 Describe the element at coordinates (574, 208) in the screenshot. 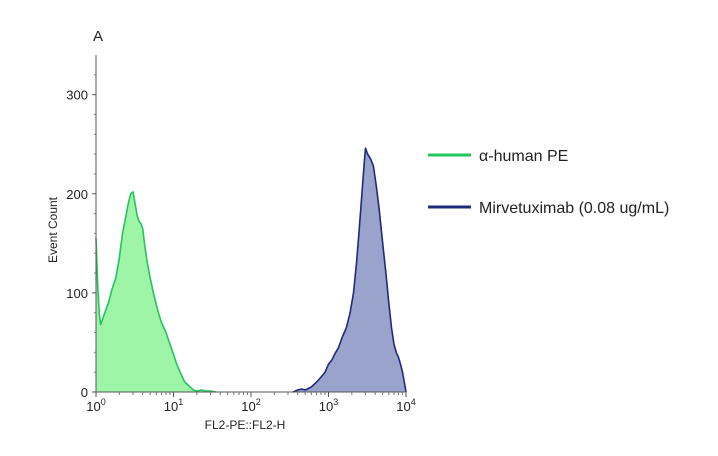

I see `legend-label-2: Mirvetuximab (0.08 ug/mL)` at that location.